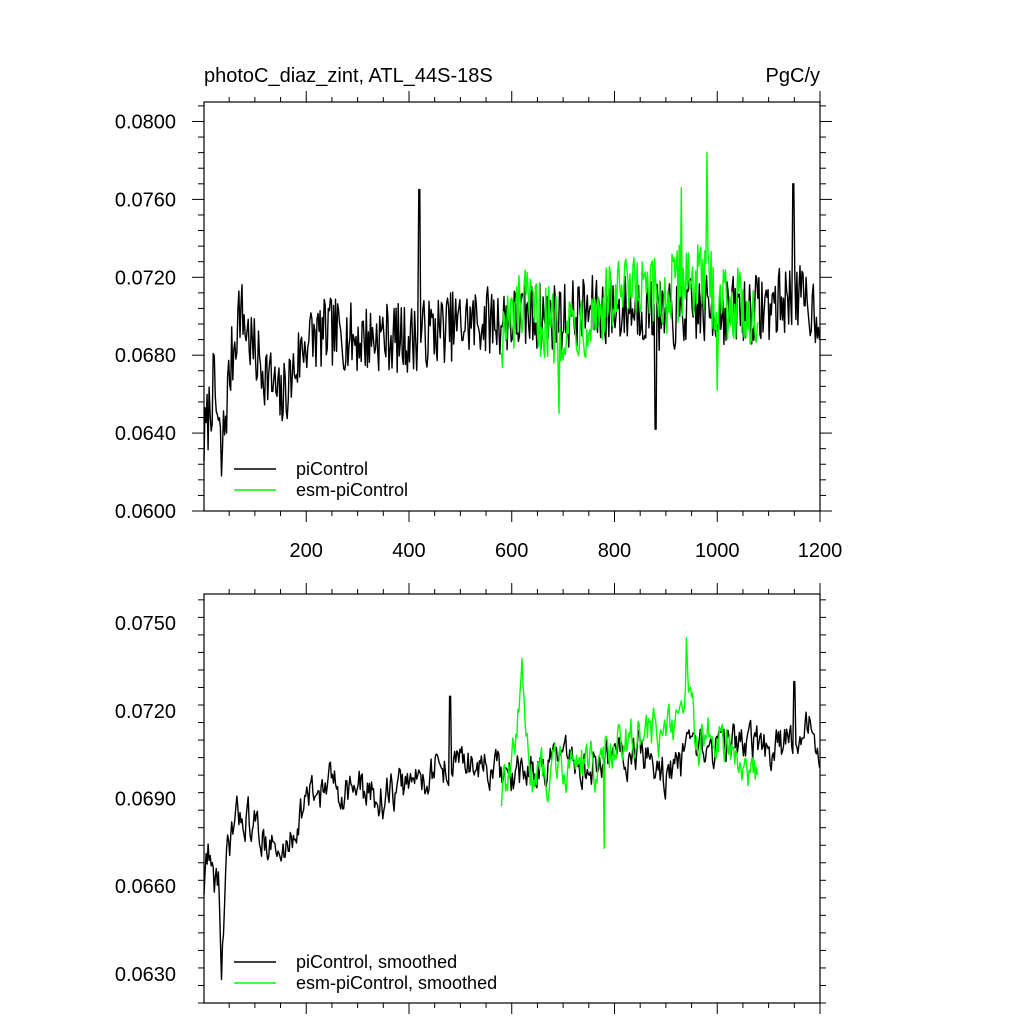  Describe the element at coordinates (396, 983) in the screenshot. I see `legend-label-esm-picontrol-smoothed: esm-piControl, smoothed` at that location.